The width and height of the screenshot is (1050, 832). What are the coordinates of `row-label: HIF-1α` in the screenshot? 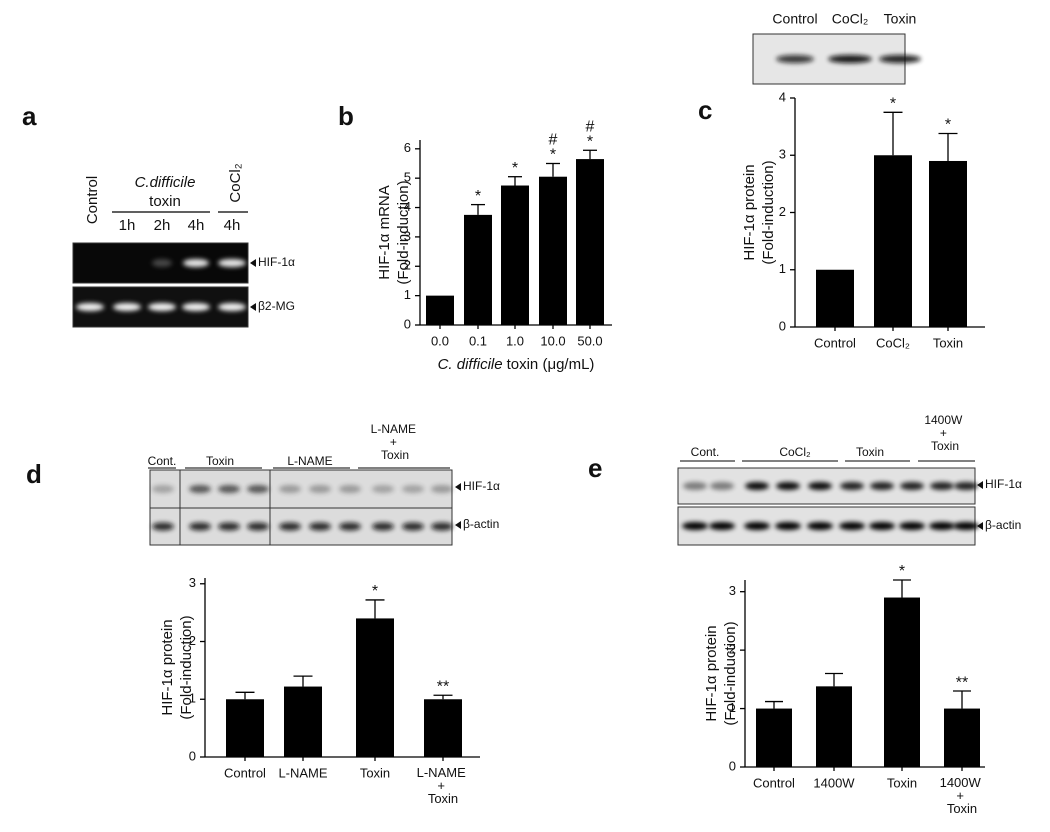 It's located at (276, 262).